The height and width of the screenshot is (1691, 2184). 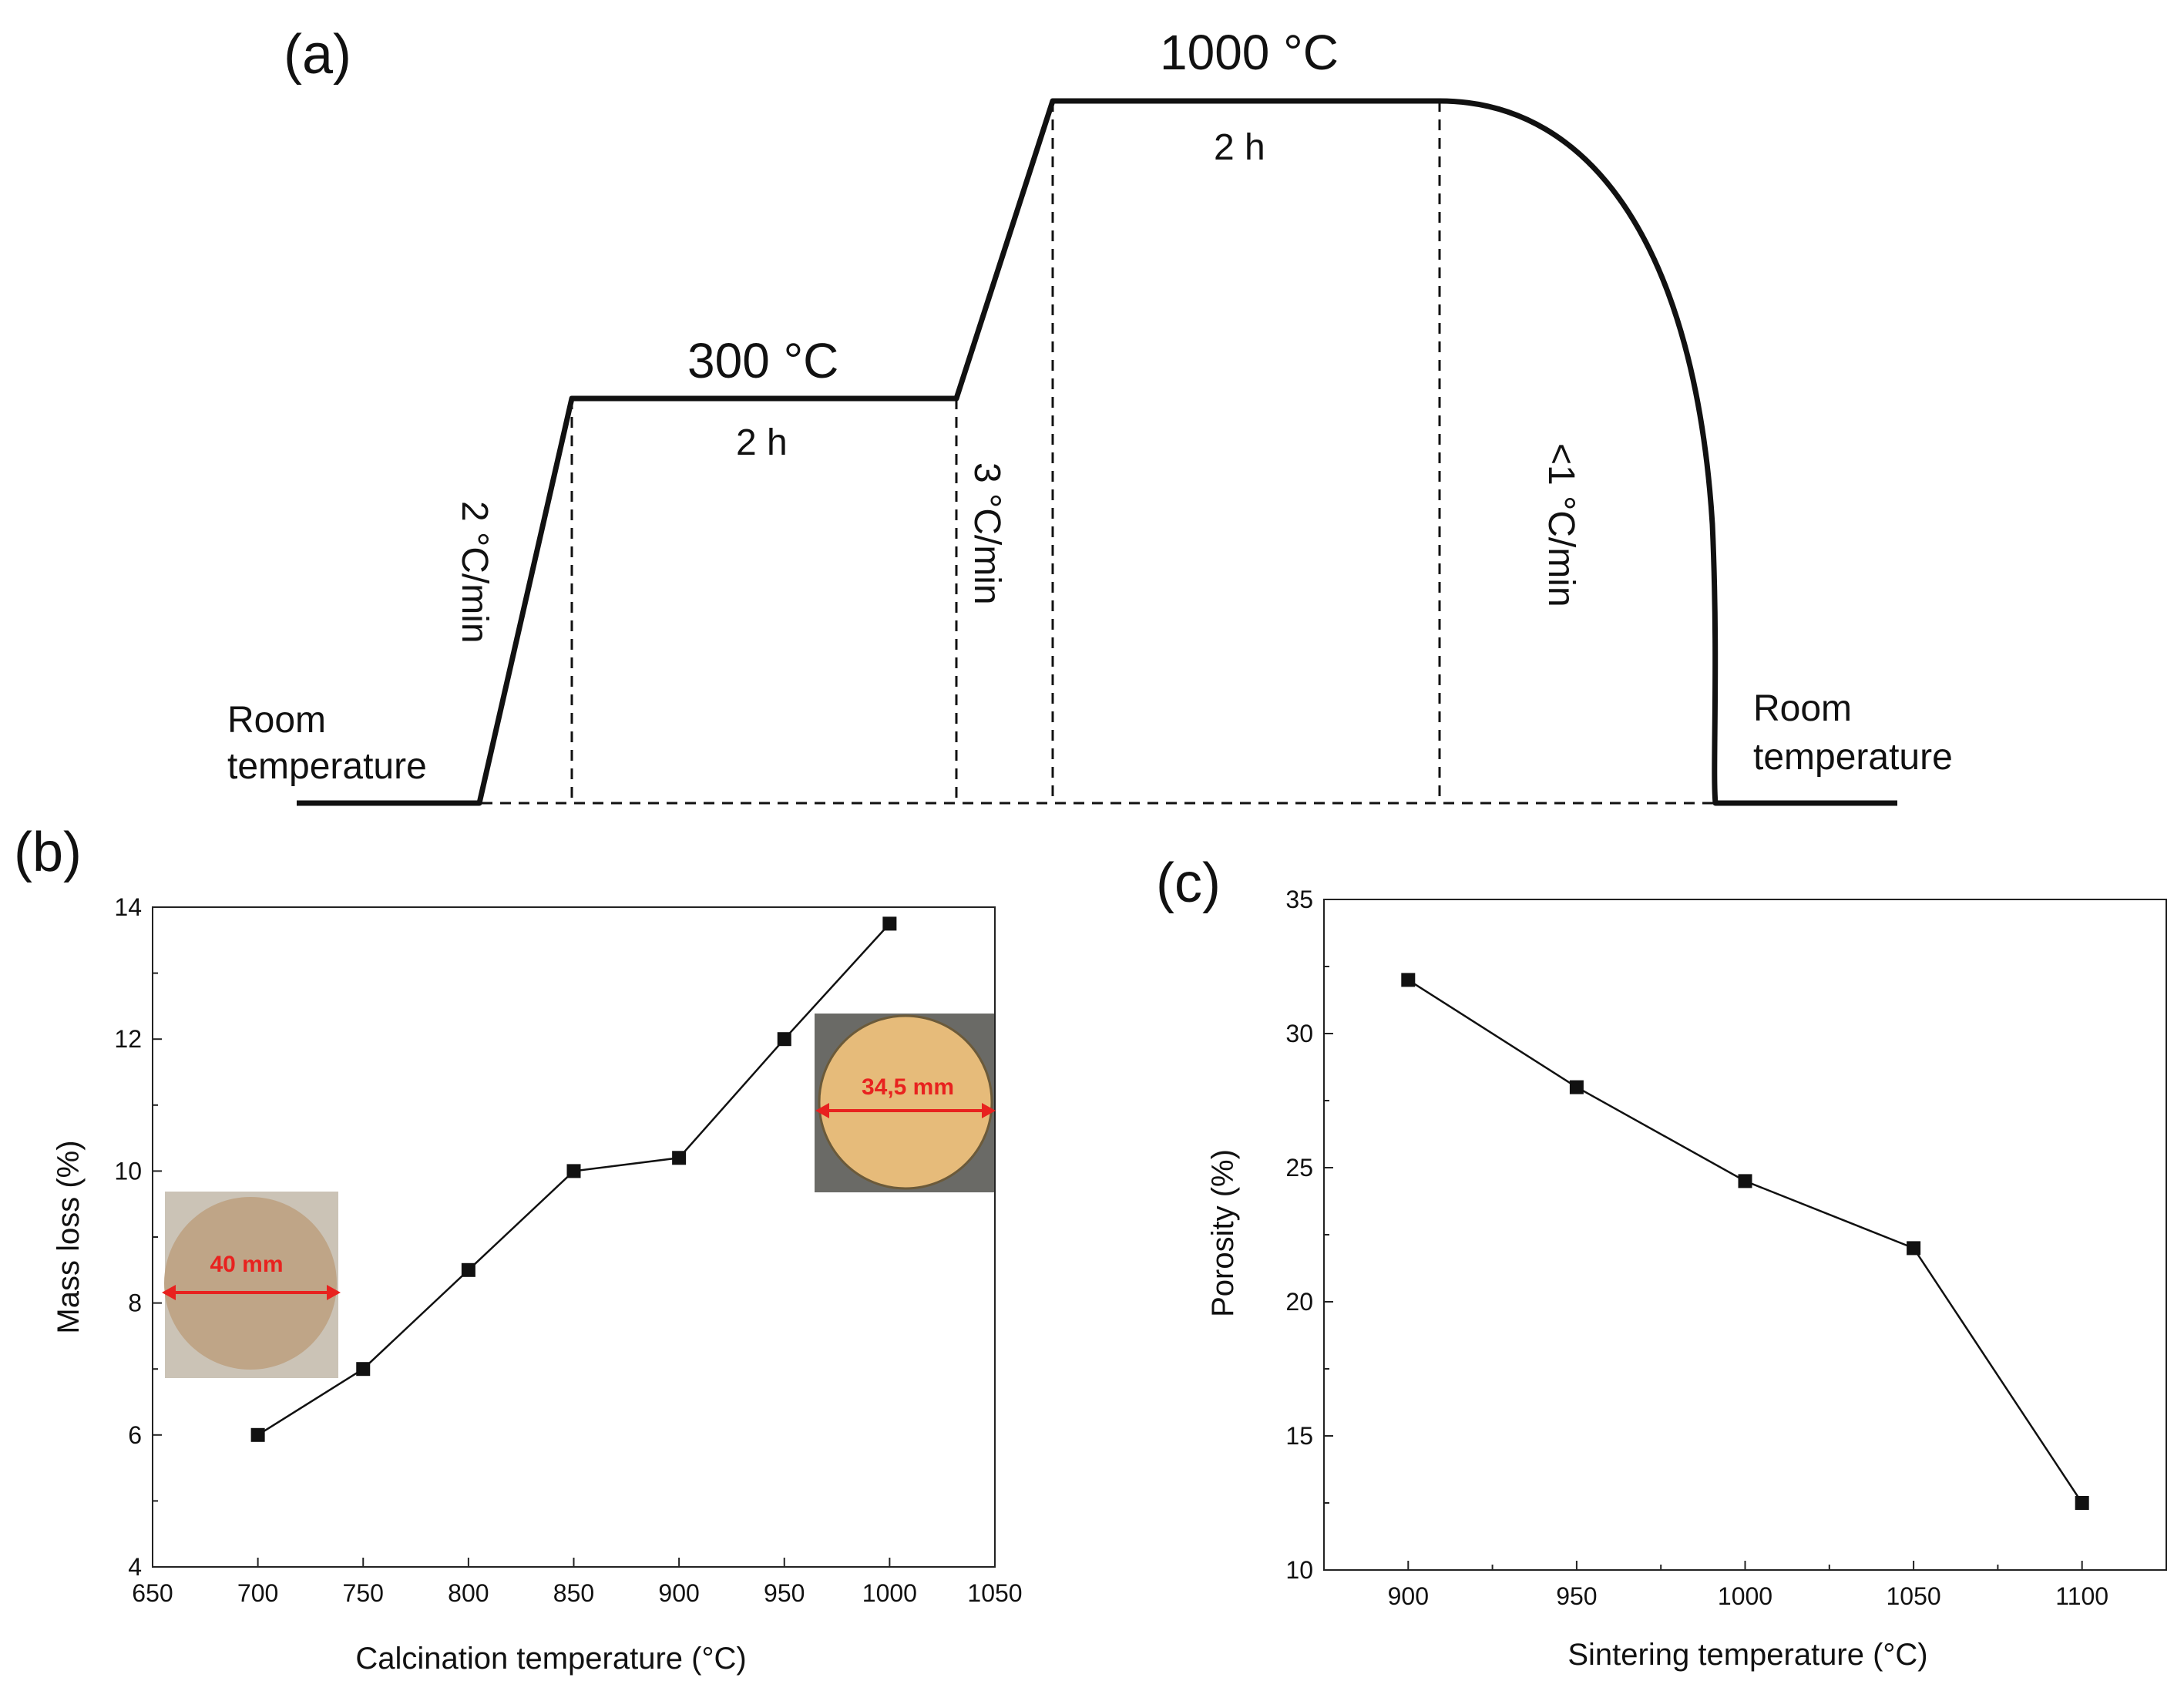 What do you see at coordinates (152, 1593) in the screenshot?
I see `x-tick-label: 650` at bounding box center [152, 1593].